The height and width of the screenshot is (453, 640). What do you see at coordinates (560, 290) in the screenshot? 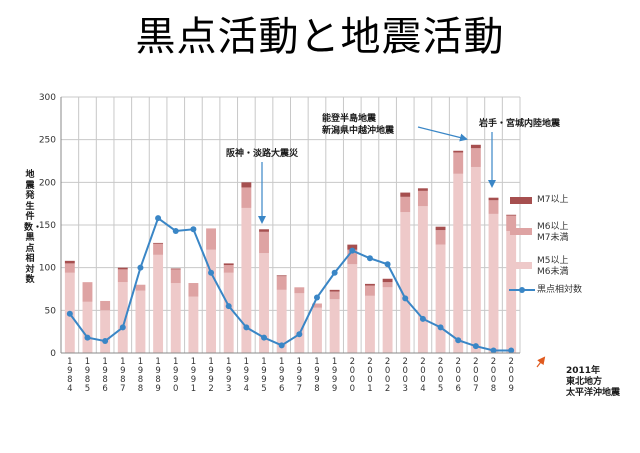
I see `legend-label-line: 黒点相対数` at bounding box center [560, 290].